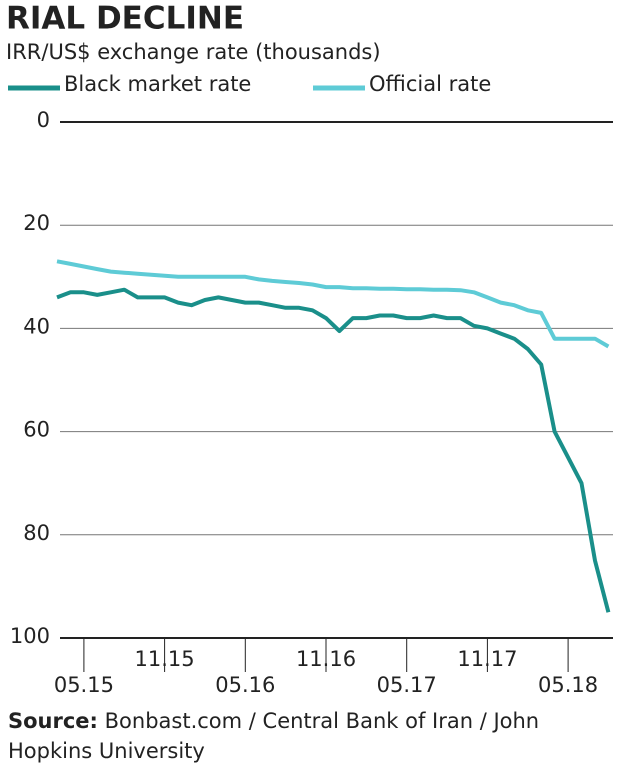  What do you see at coordinates (407, 685) in the screenshot?
I see `x-tick-label: 05.17` at bounding box center [407, 685].